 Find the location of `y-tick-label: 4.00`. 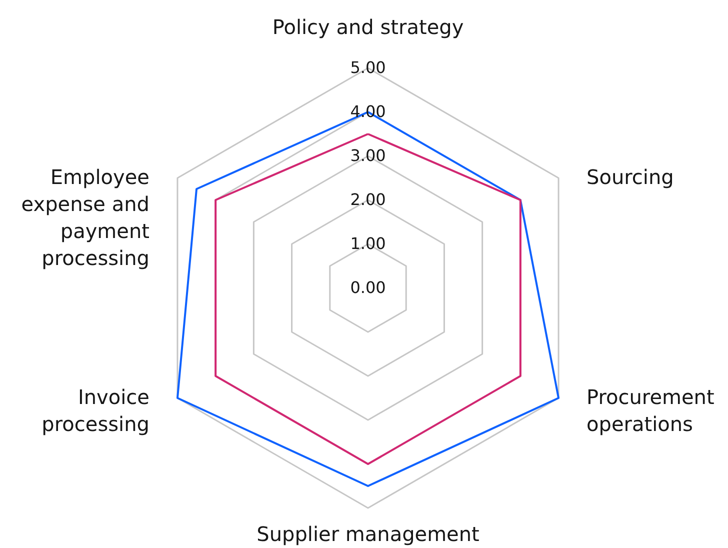

y-tick-label: 4.00 is located at coordinates (368, 111).